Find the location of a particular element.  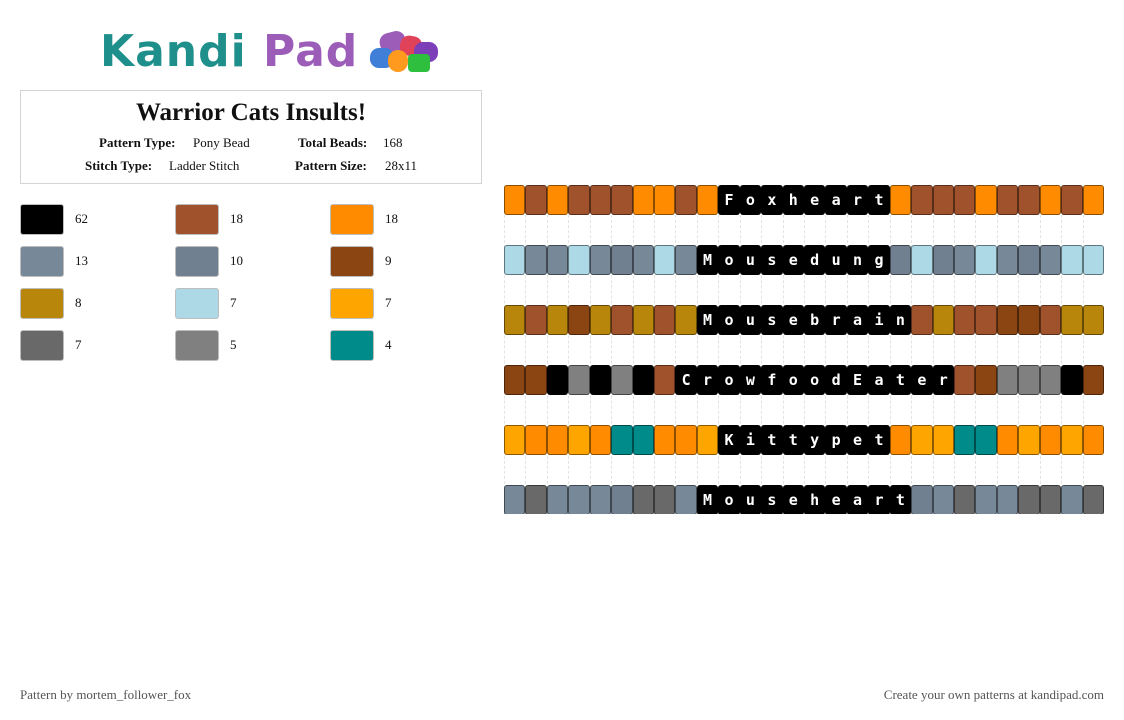

letter-bead: n is located at coordinates (900, 320).